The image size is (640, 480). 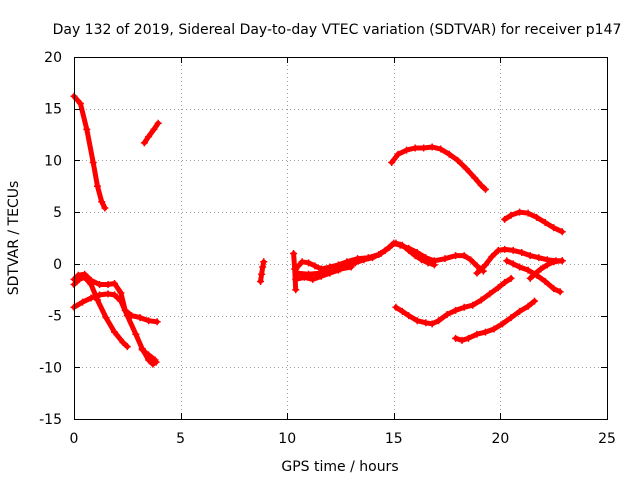 What do you see at coordinates (53, 161) in the screenshot?
I see `y-tick-label: 10` at bounding box center [53, 161].